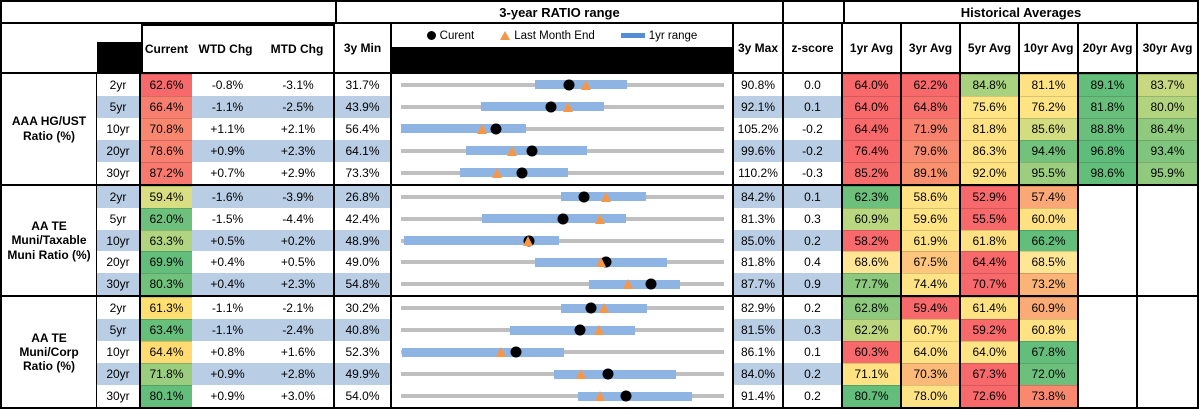  Describe the element at coordinates (759, 196) in the screenshot. I see `max-3y-cell: 84.2%` at that location.